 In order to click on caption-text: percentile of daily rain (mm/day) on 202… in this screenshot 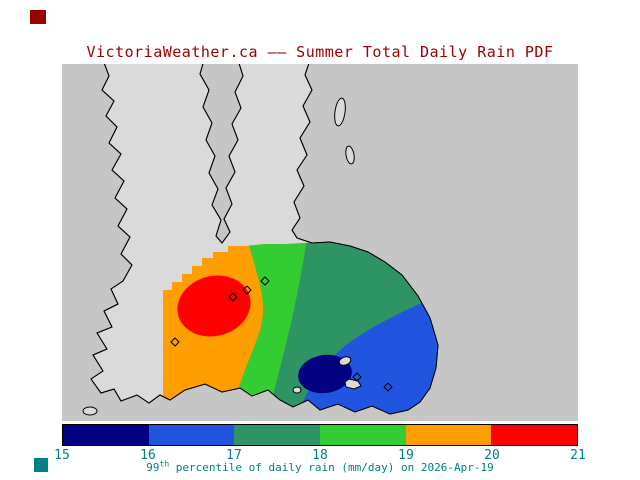, I will do `click(331, 467)`.